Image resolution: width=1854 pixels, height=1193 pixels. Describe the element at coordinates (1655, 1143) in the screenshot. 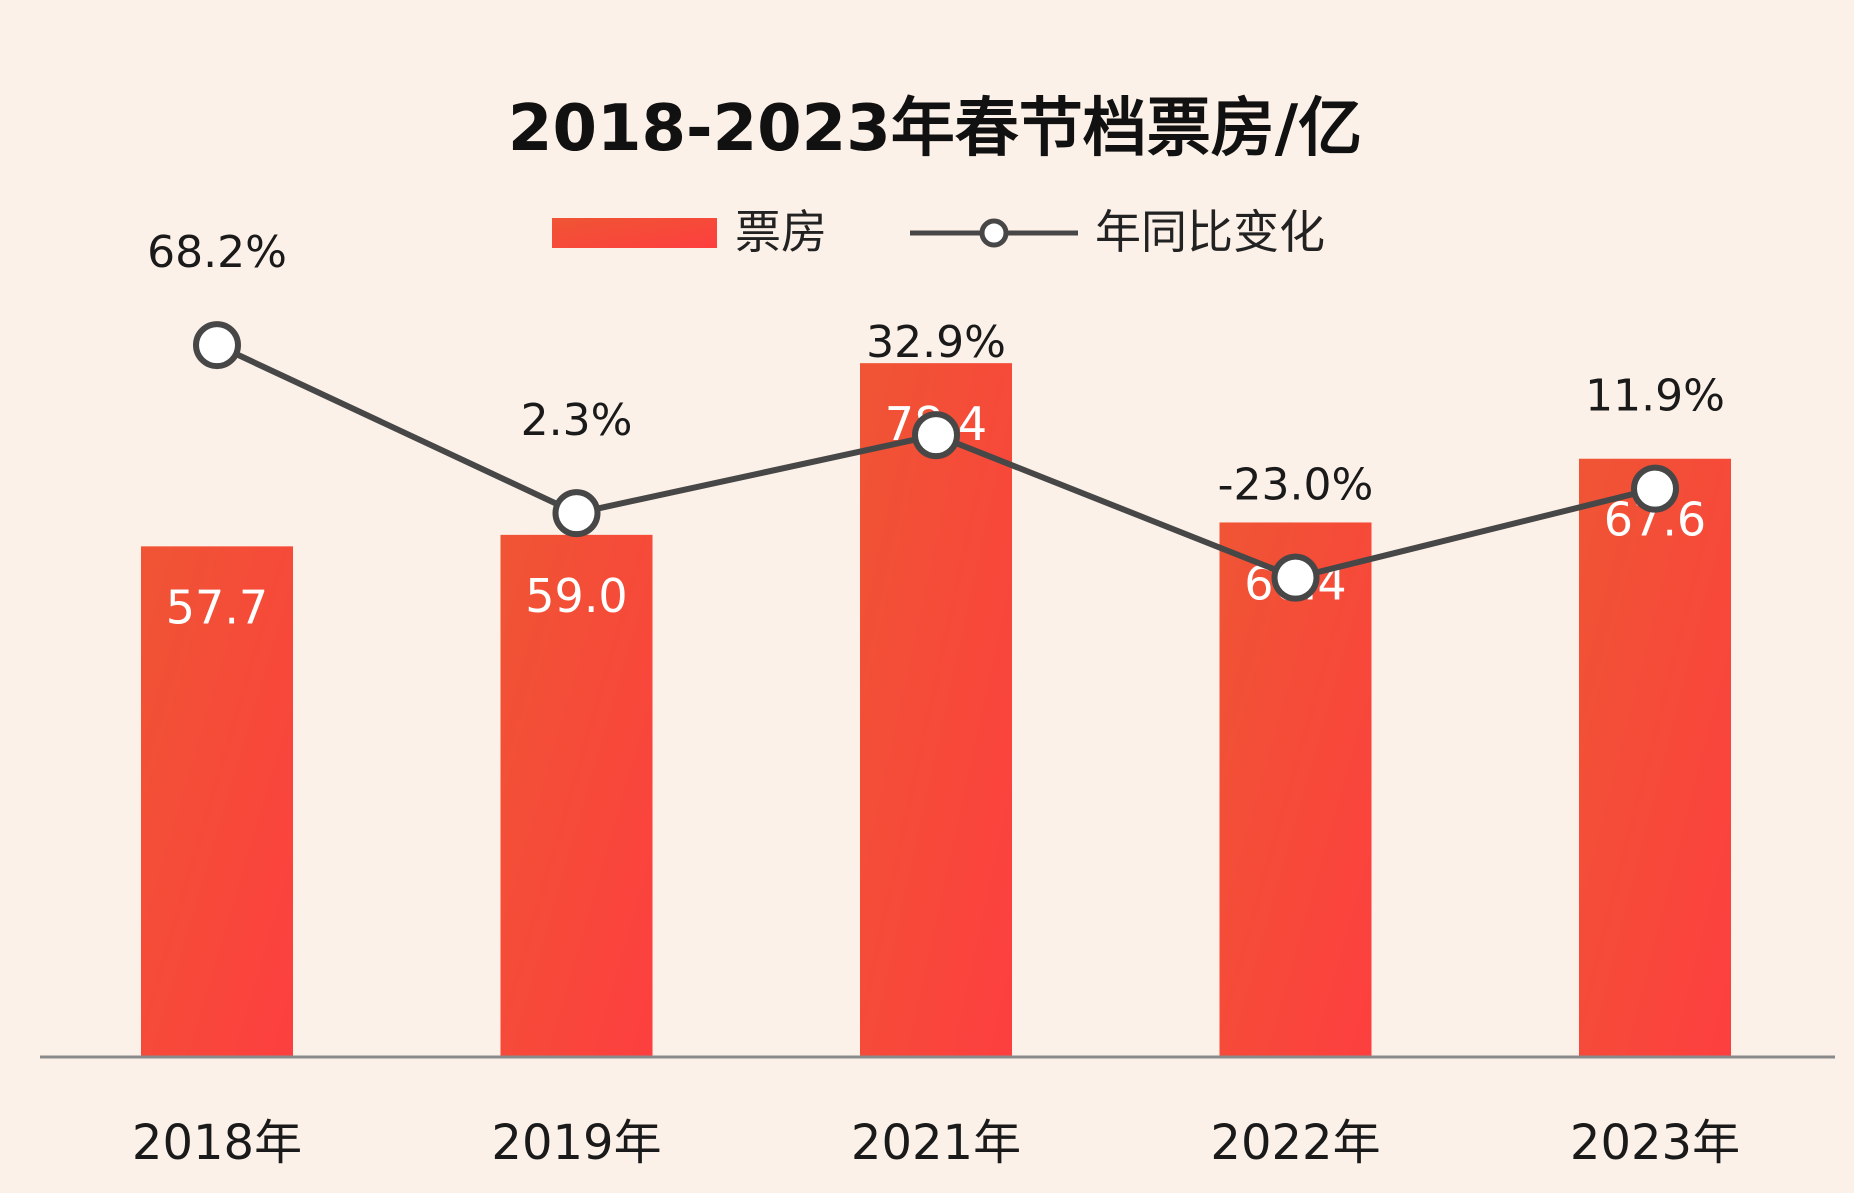

I see `x-tick-label: 2023年` at that location.